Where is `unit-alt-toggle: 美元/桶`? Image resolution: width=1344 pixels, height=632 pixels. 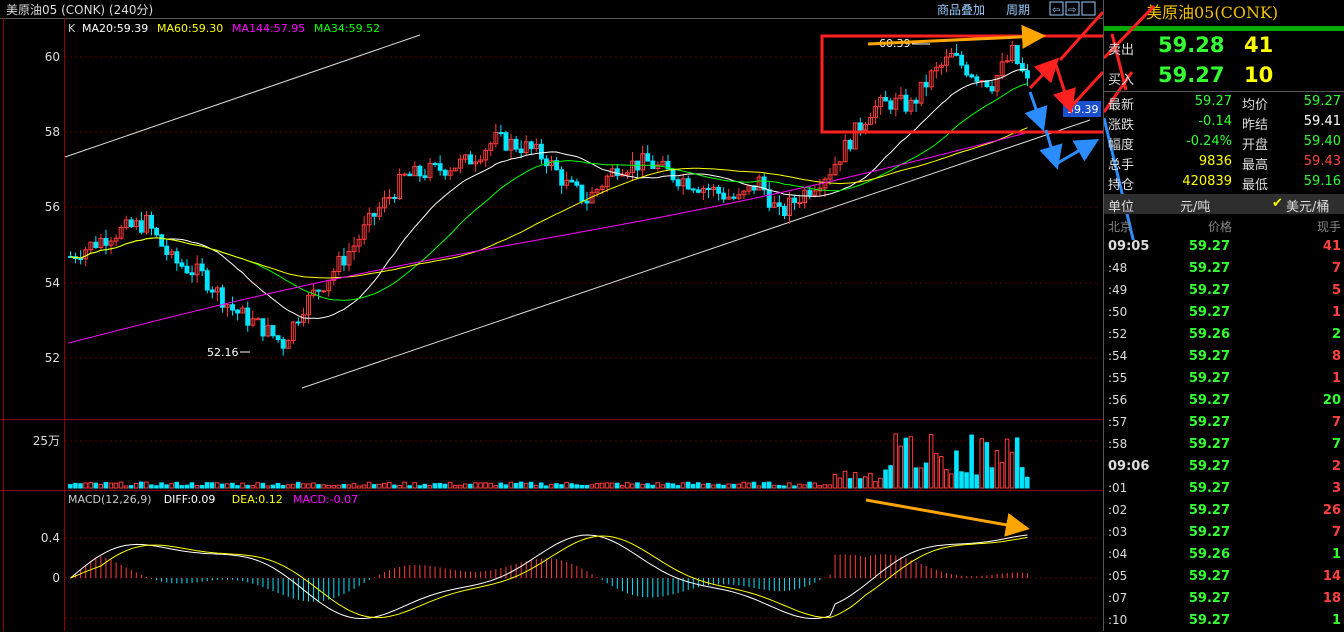 unit-alt-toggle: 美元/桶 is located at coordinates (1308, 207).